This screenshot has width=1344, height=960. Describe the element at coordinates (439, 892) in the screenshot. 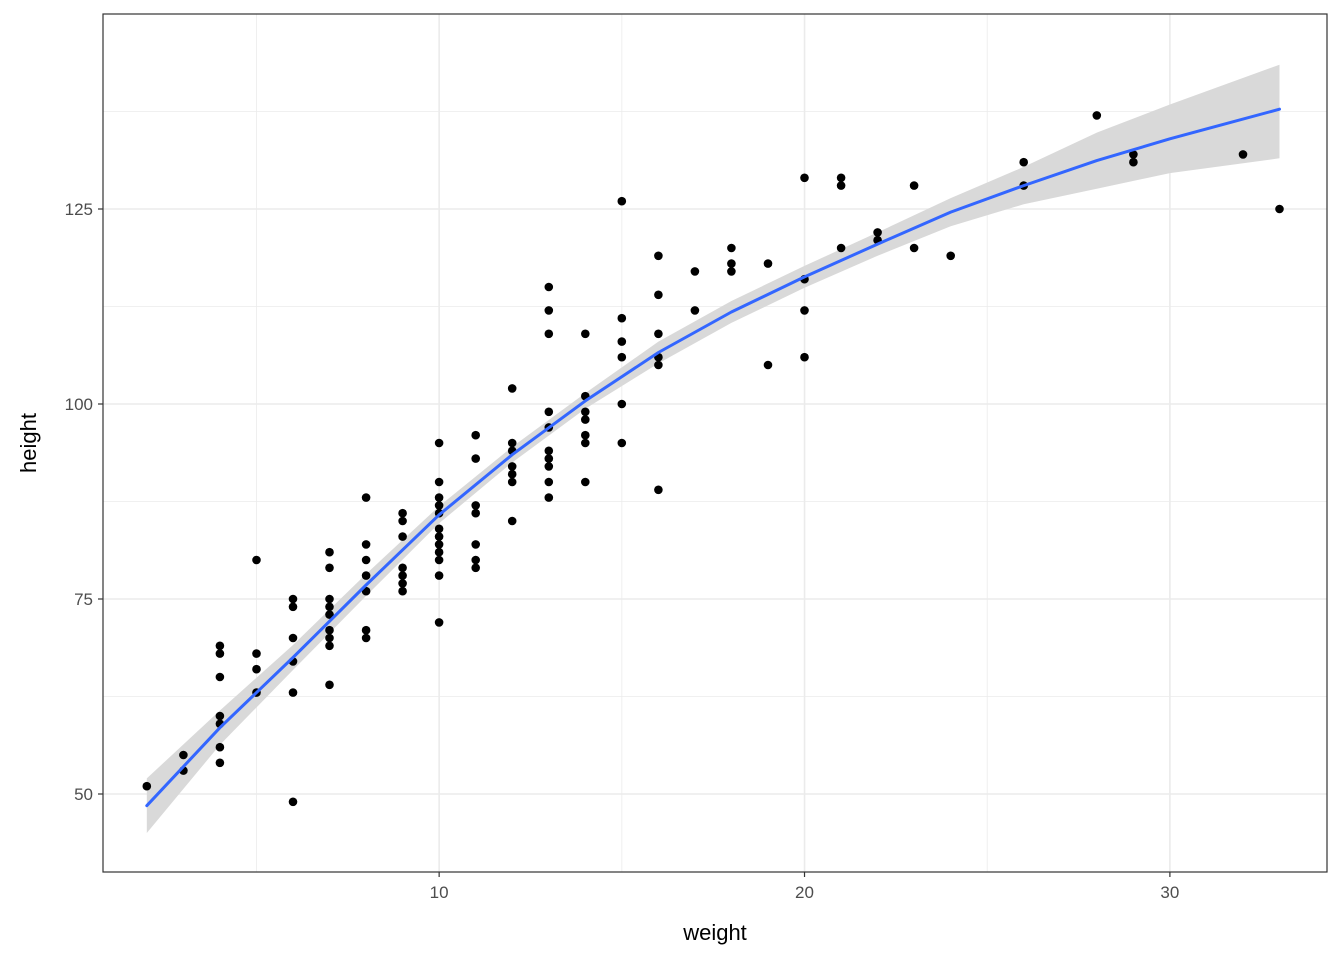

I see `x-tick-label: 10` at that location.